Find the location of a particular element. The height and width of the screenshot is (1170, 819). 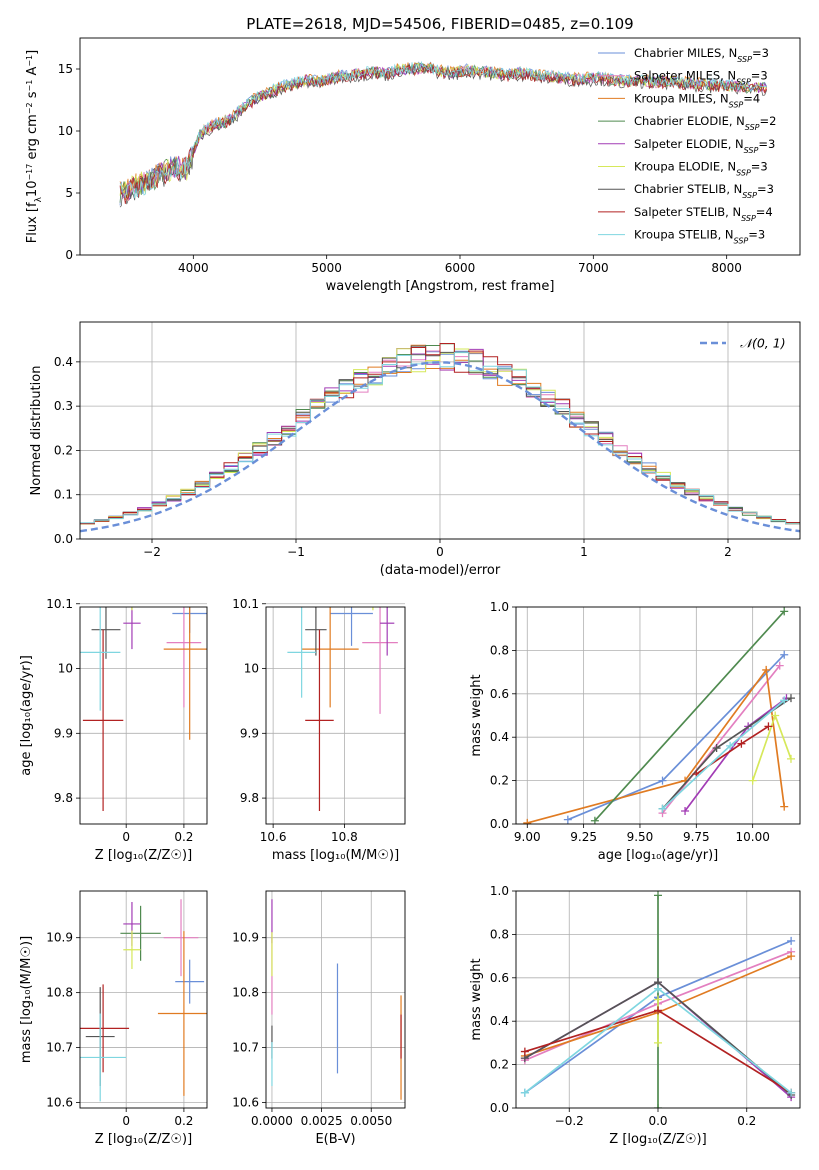

x-tick-label: −0.2 is located at coordinates (569, 1121).